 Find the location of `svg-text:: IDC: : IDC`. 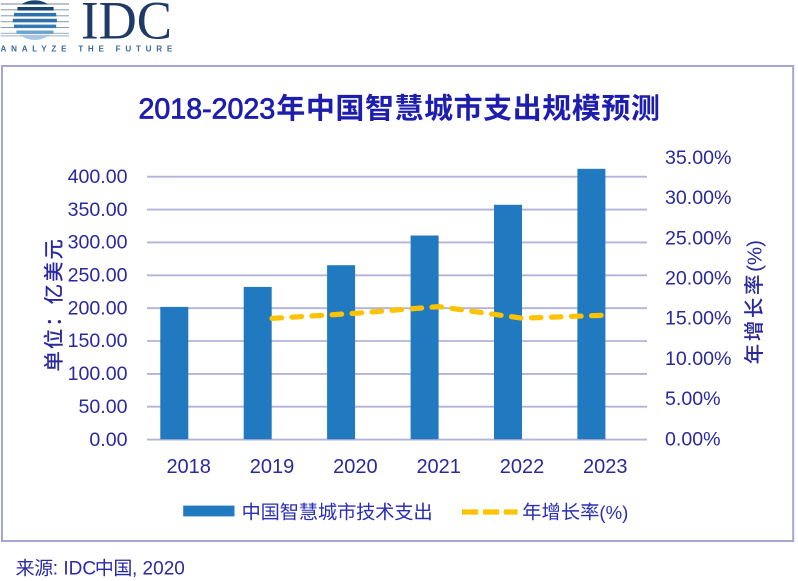

svg-text:: IDC: : IDC is located at coordinates (74, 569).